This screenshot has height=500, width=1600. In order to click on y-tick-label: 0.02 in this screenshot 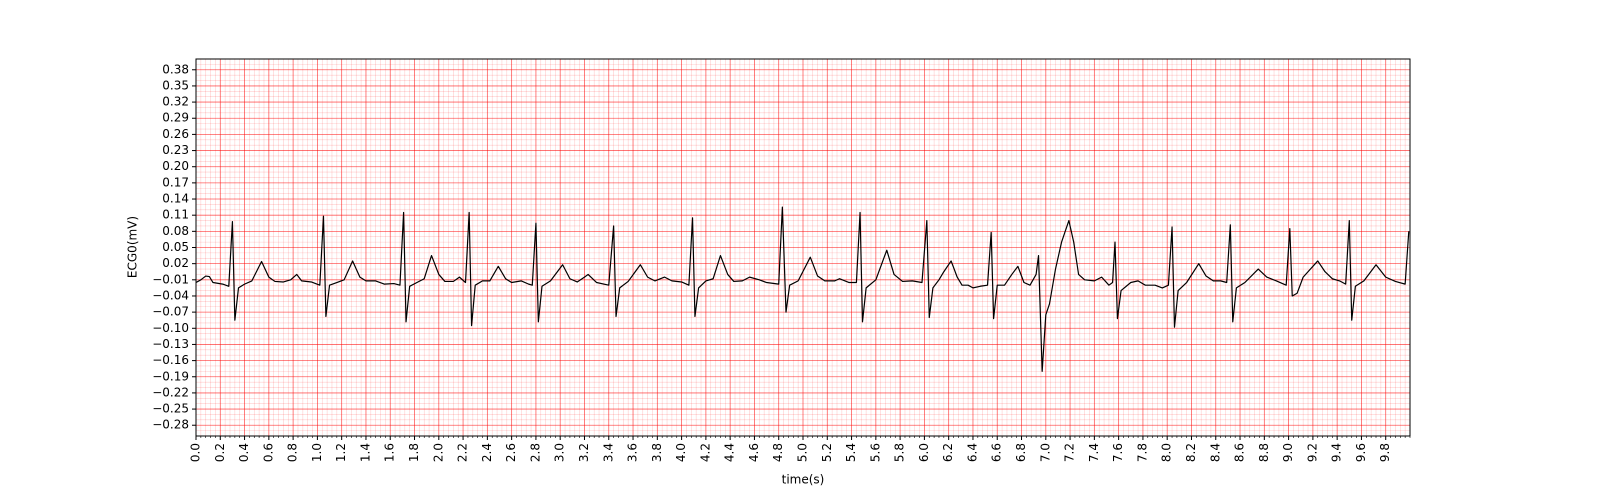, I will do `click(175, 263)`.